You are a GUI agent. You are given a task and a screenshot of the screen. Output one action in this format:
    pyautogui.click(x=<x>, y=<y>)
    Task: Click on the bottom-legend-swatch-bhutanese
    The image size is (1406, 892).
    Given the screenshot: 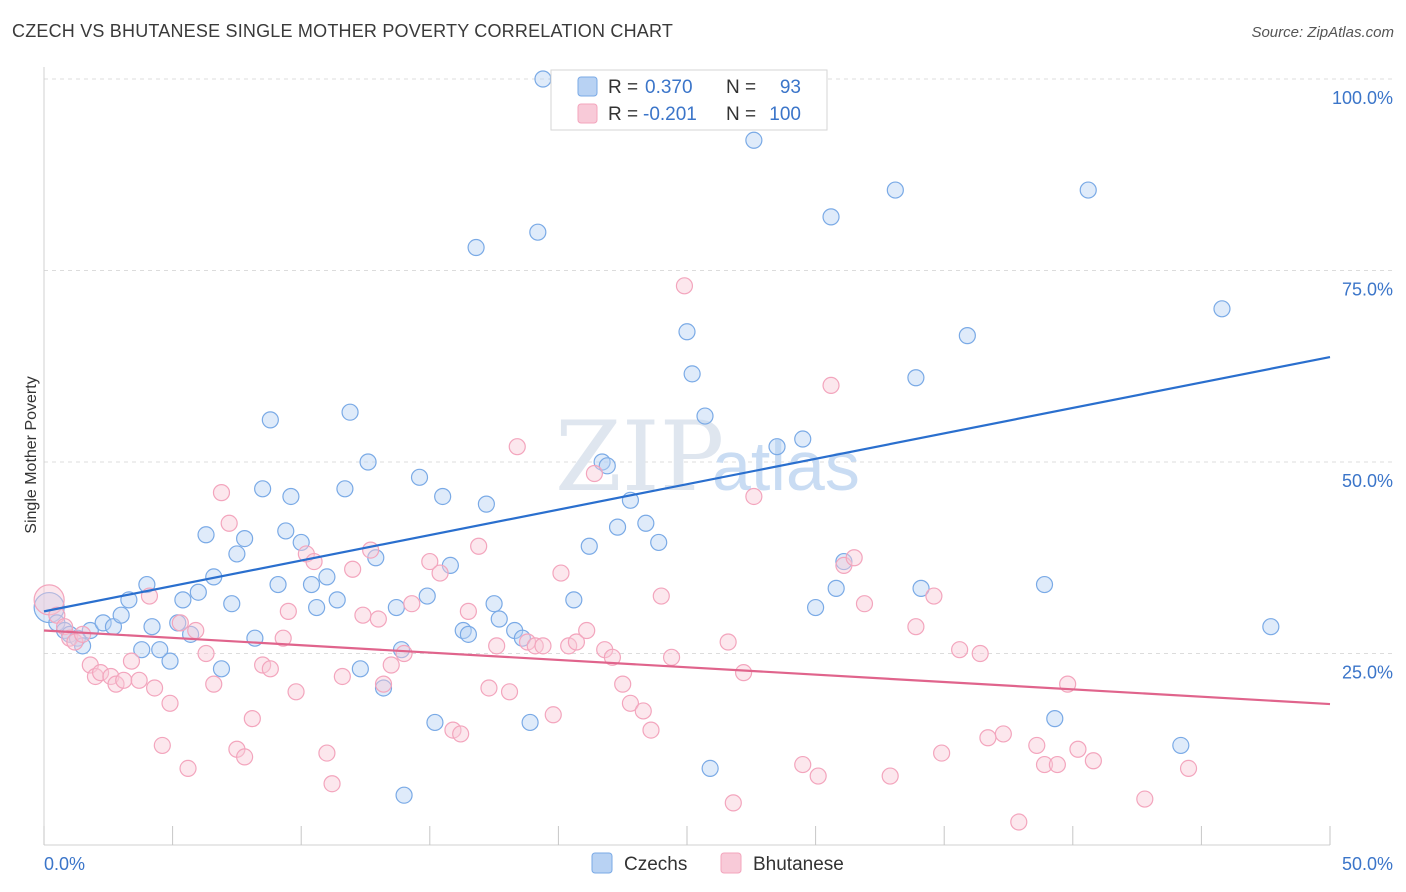 What is the action you would take?
    pyautogui.click(x=731, y=863)
    